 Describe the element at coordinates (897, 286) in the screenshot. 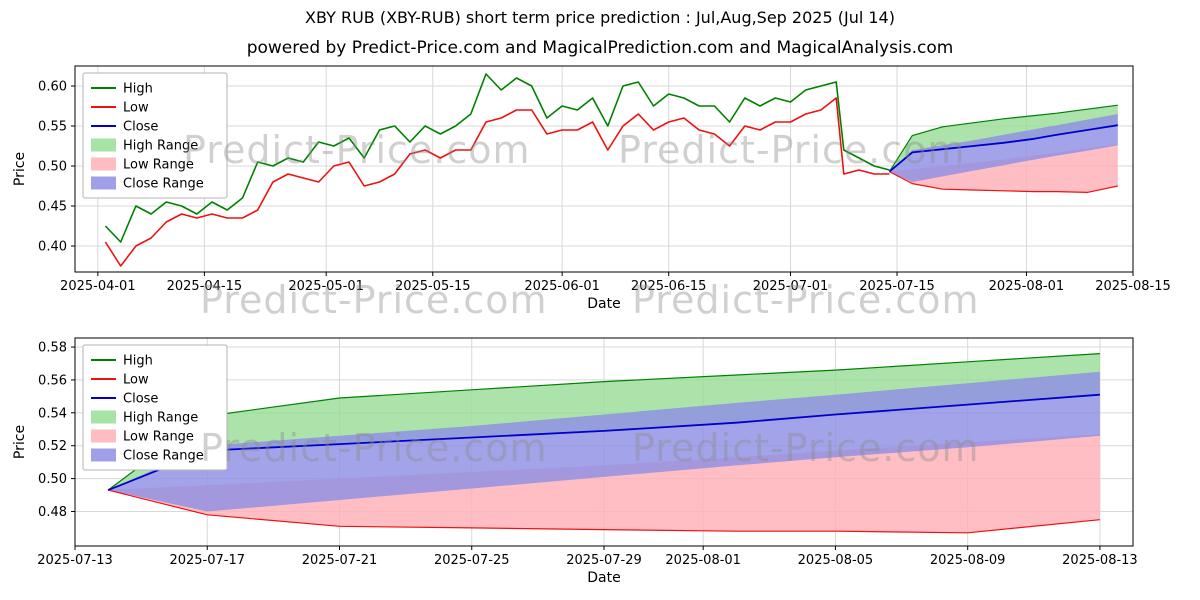

I see `x-tick-label: 2025-07-15` at that location.